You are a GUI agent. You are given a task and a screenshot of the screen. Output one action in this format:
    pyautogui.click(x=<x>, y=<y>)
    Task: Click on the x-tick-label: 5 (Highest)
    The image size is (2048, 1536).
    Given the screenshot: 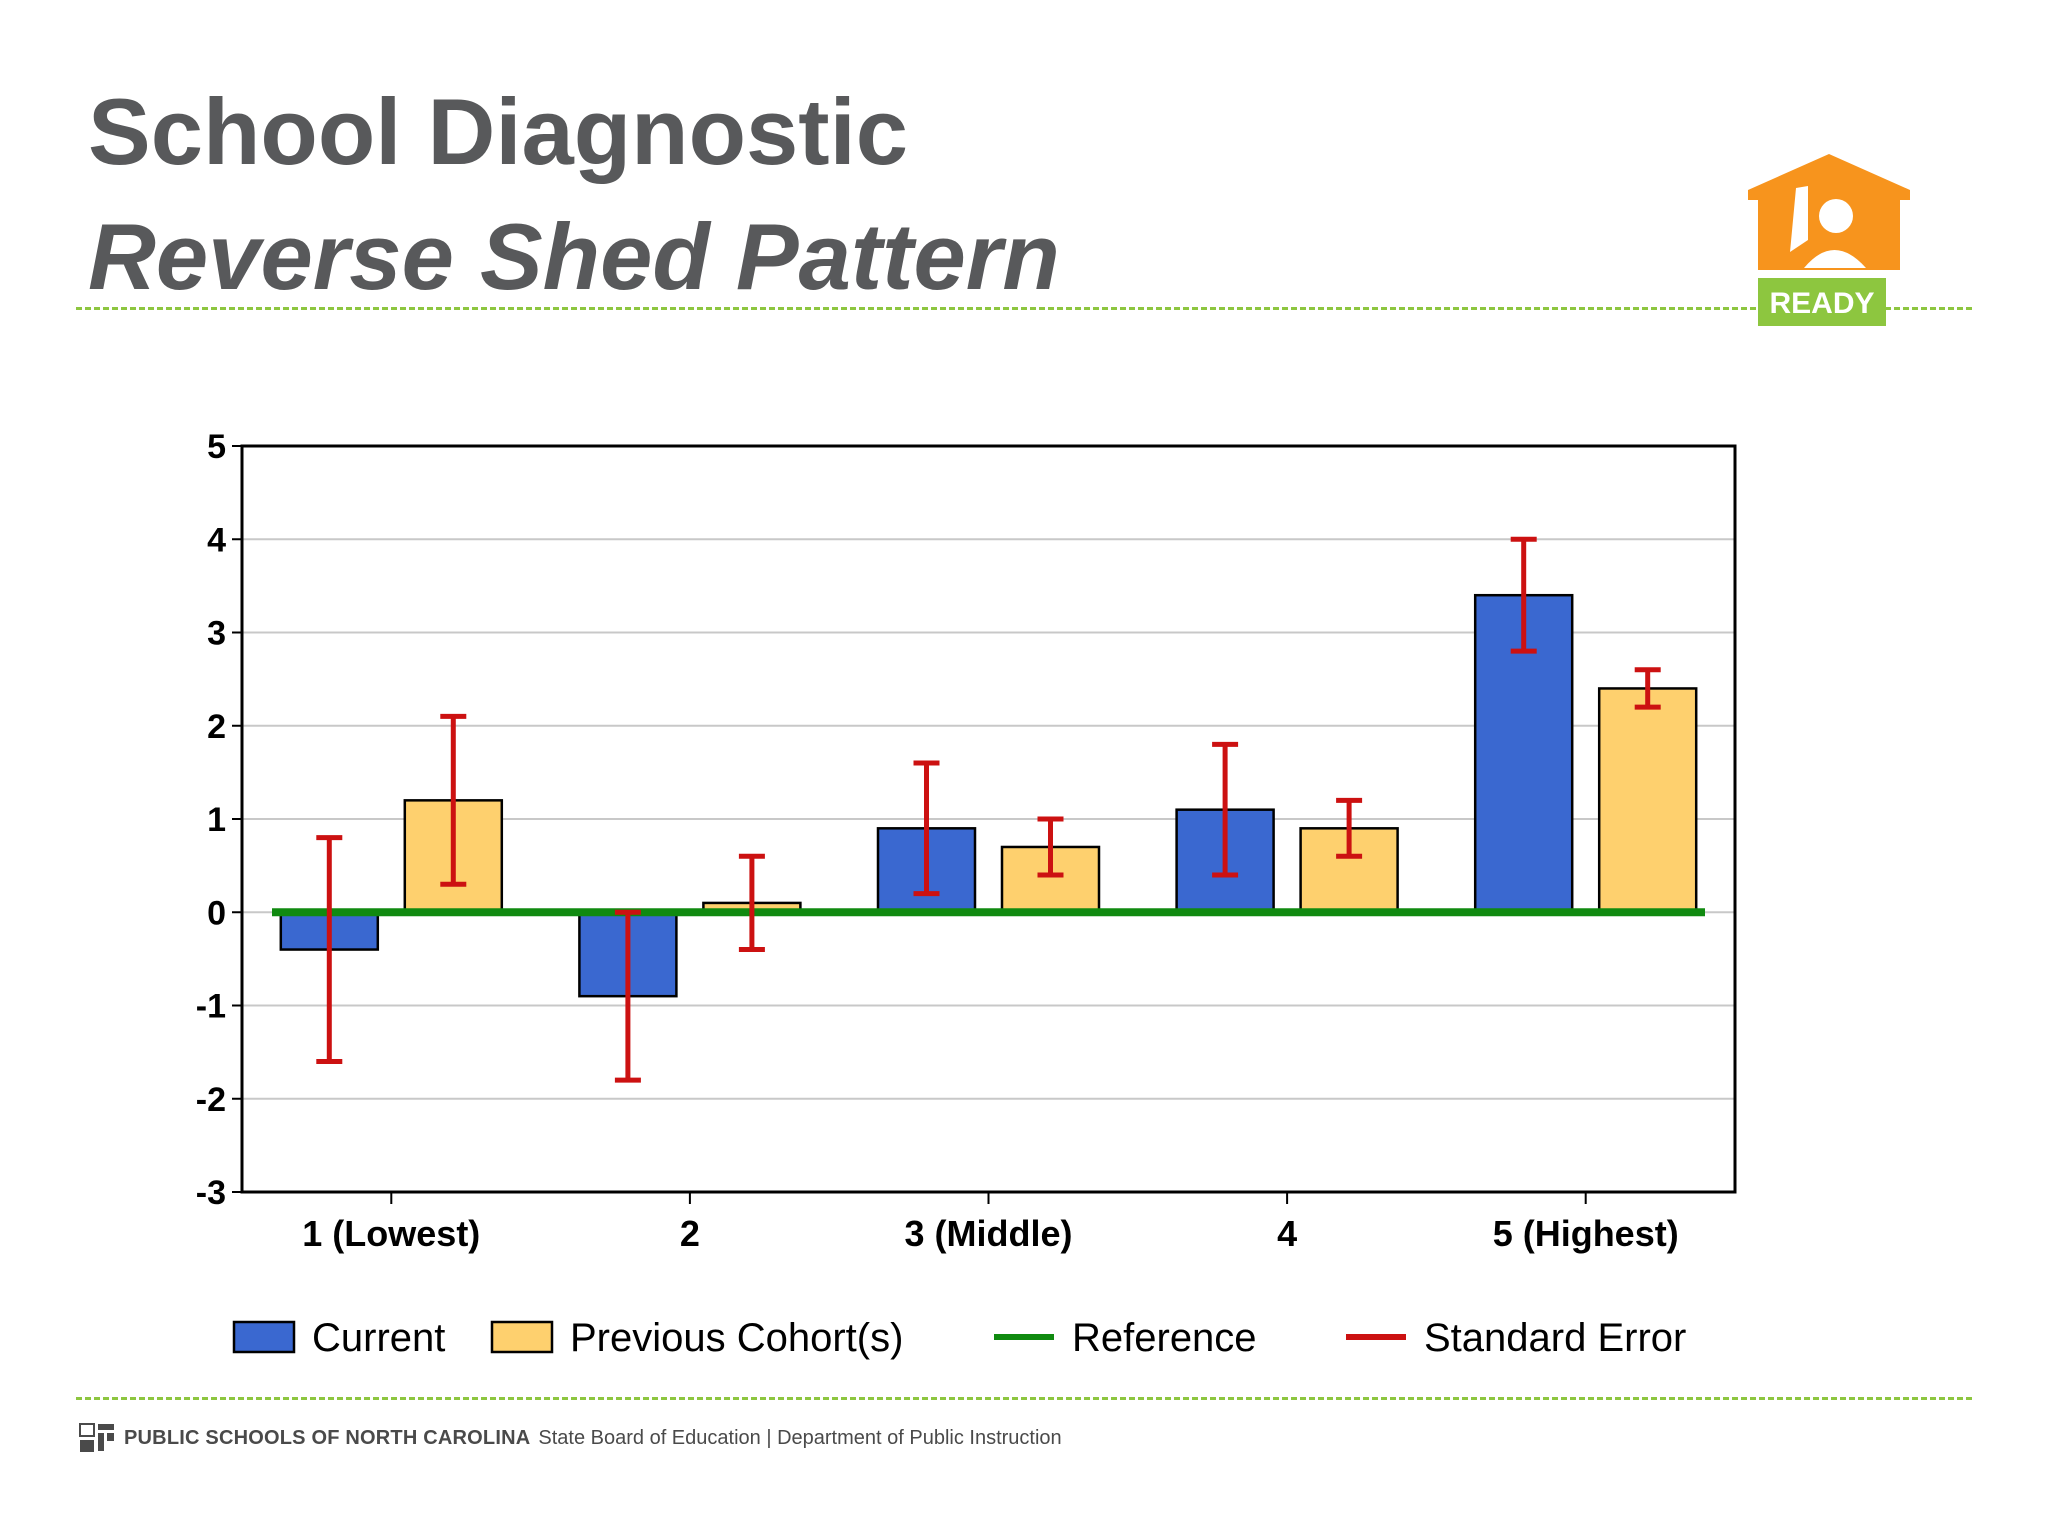 What is the action you would take?
    pyautogui.click(x=1586, y=1233)
    